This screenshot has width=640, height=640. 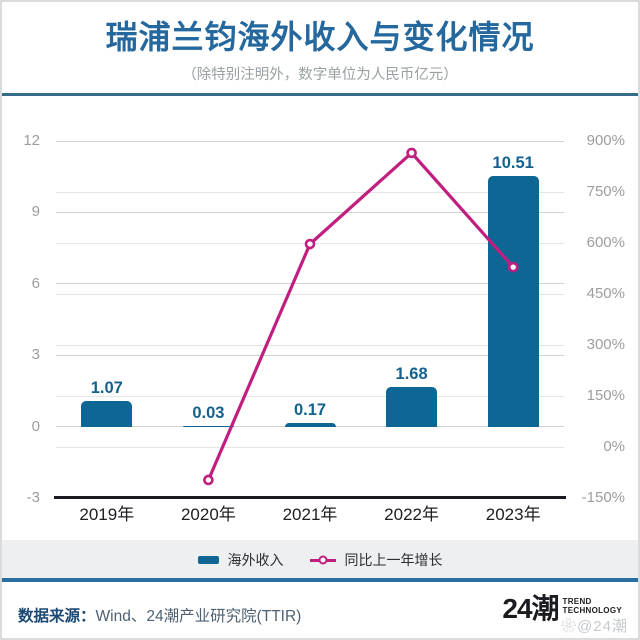 I want to click on y-tick-left: 9, so click(x=35, y=212).